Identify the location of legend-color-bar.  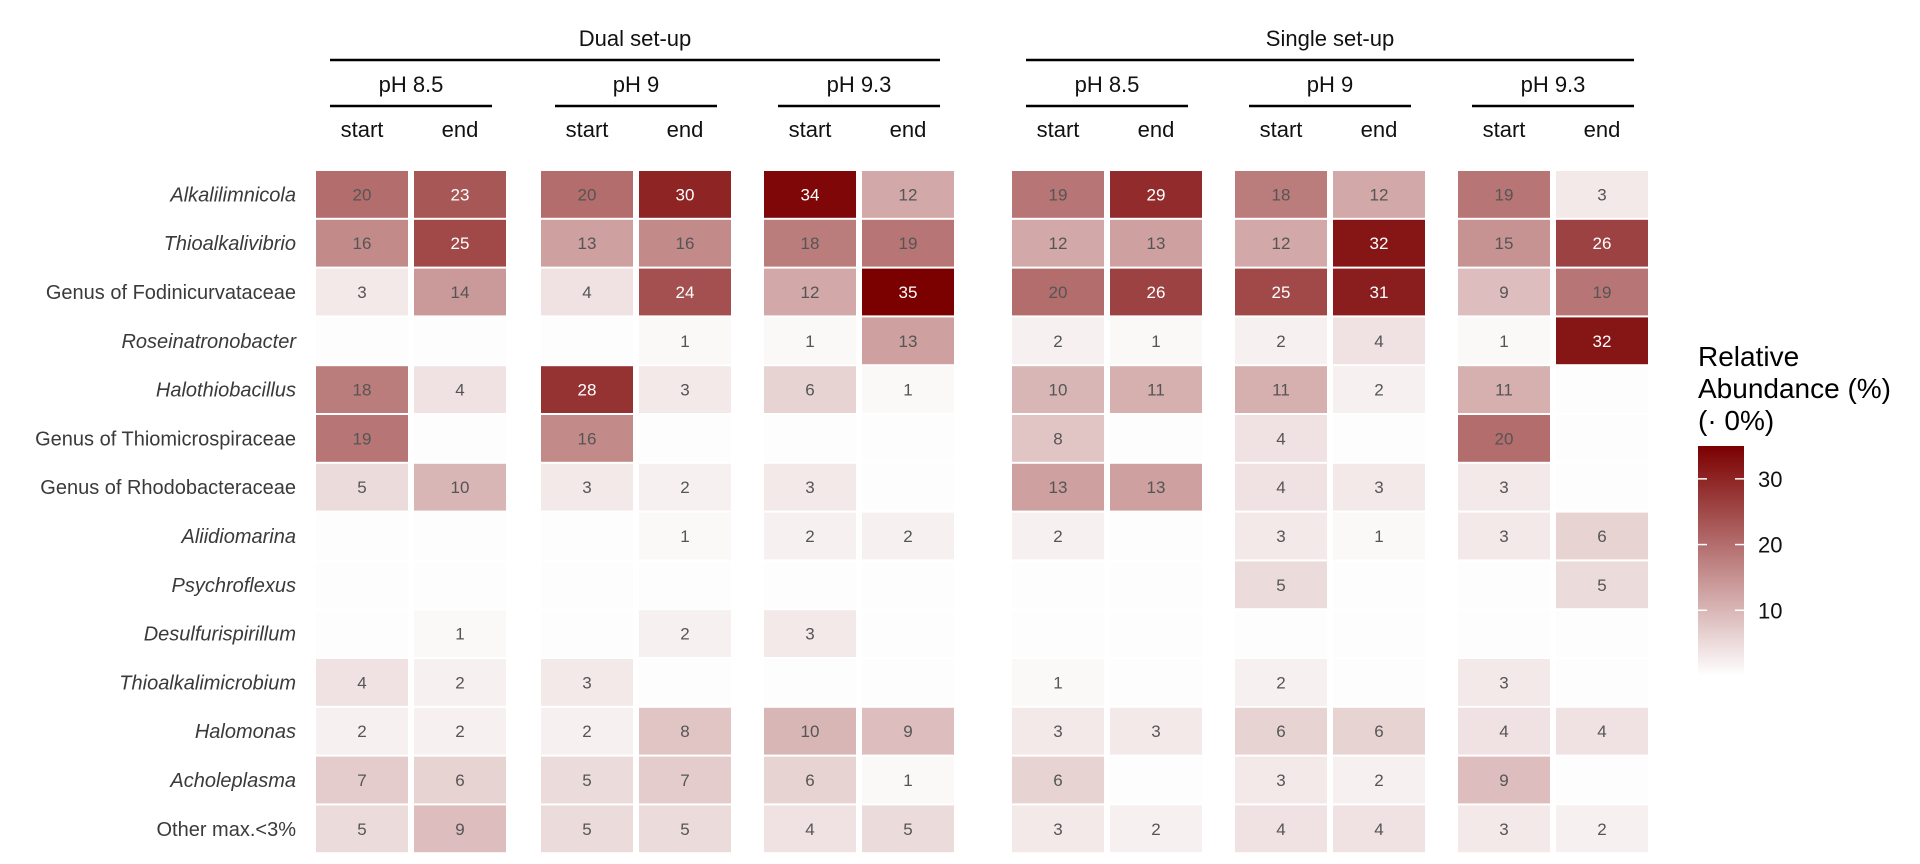
(1721, 561).